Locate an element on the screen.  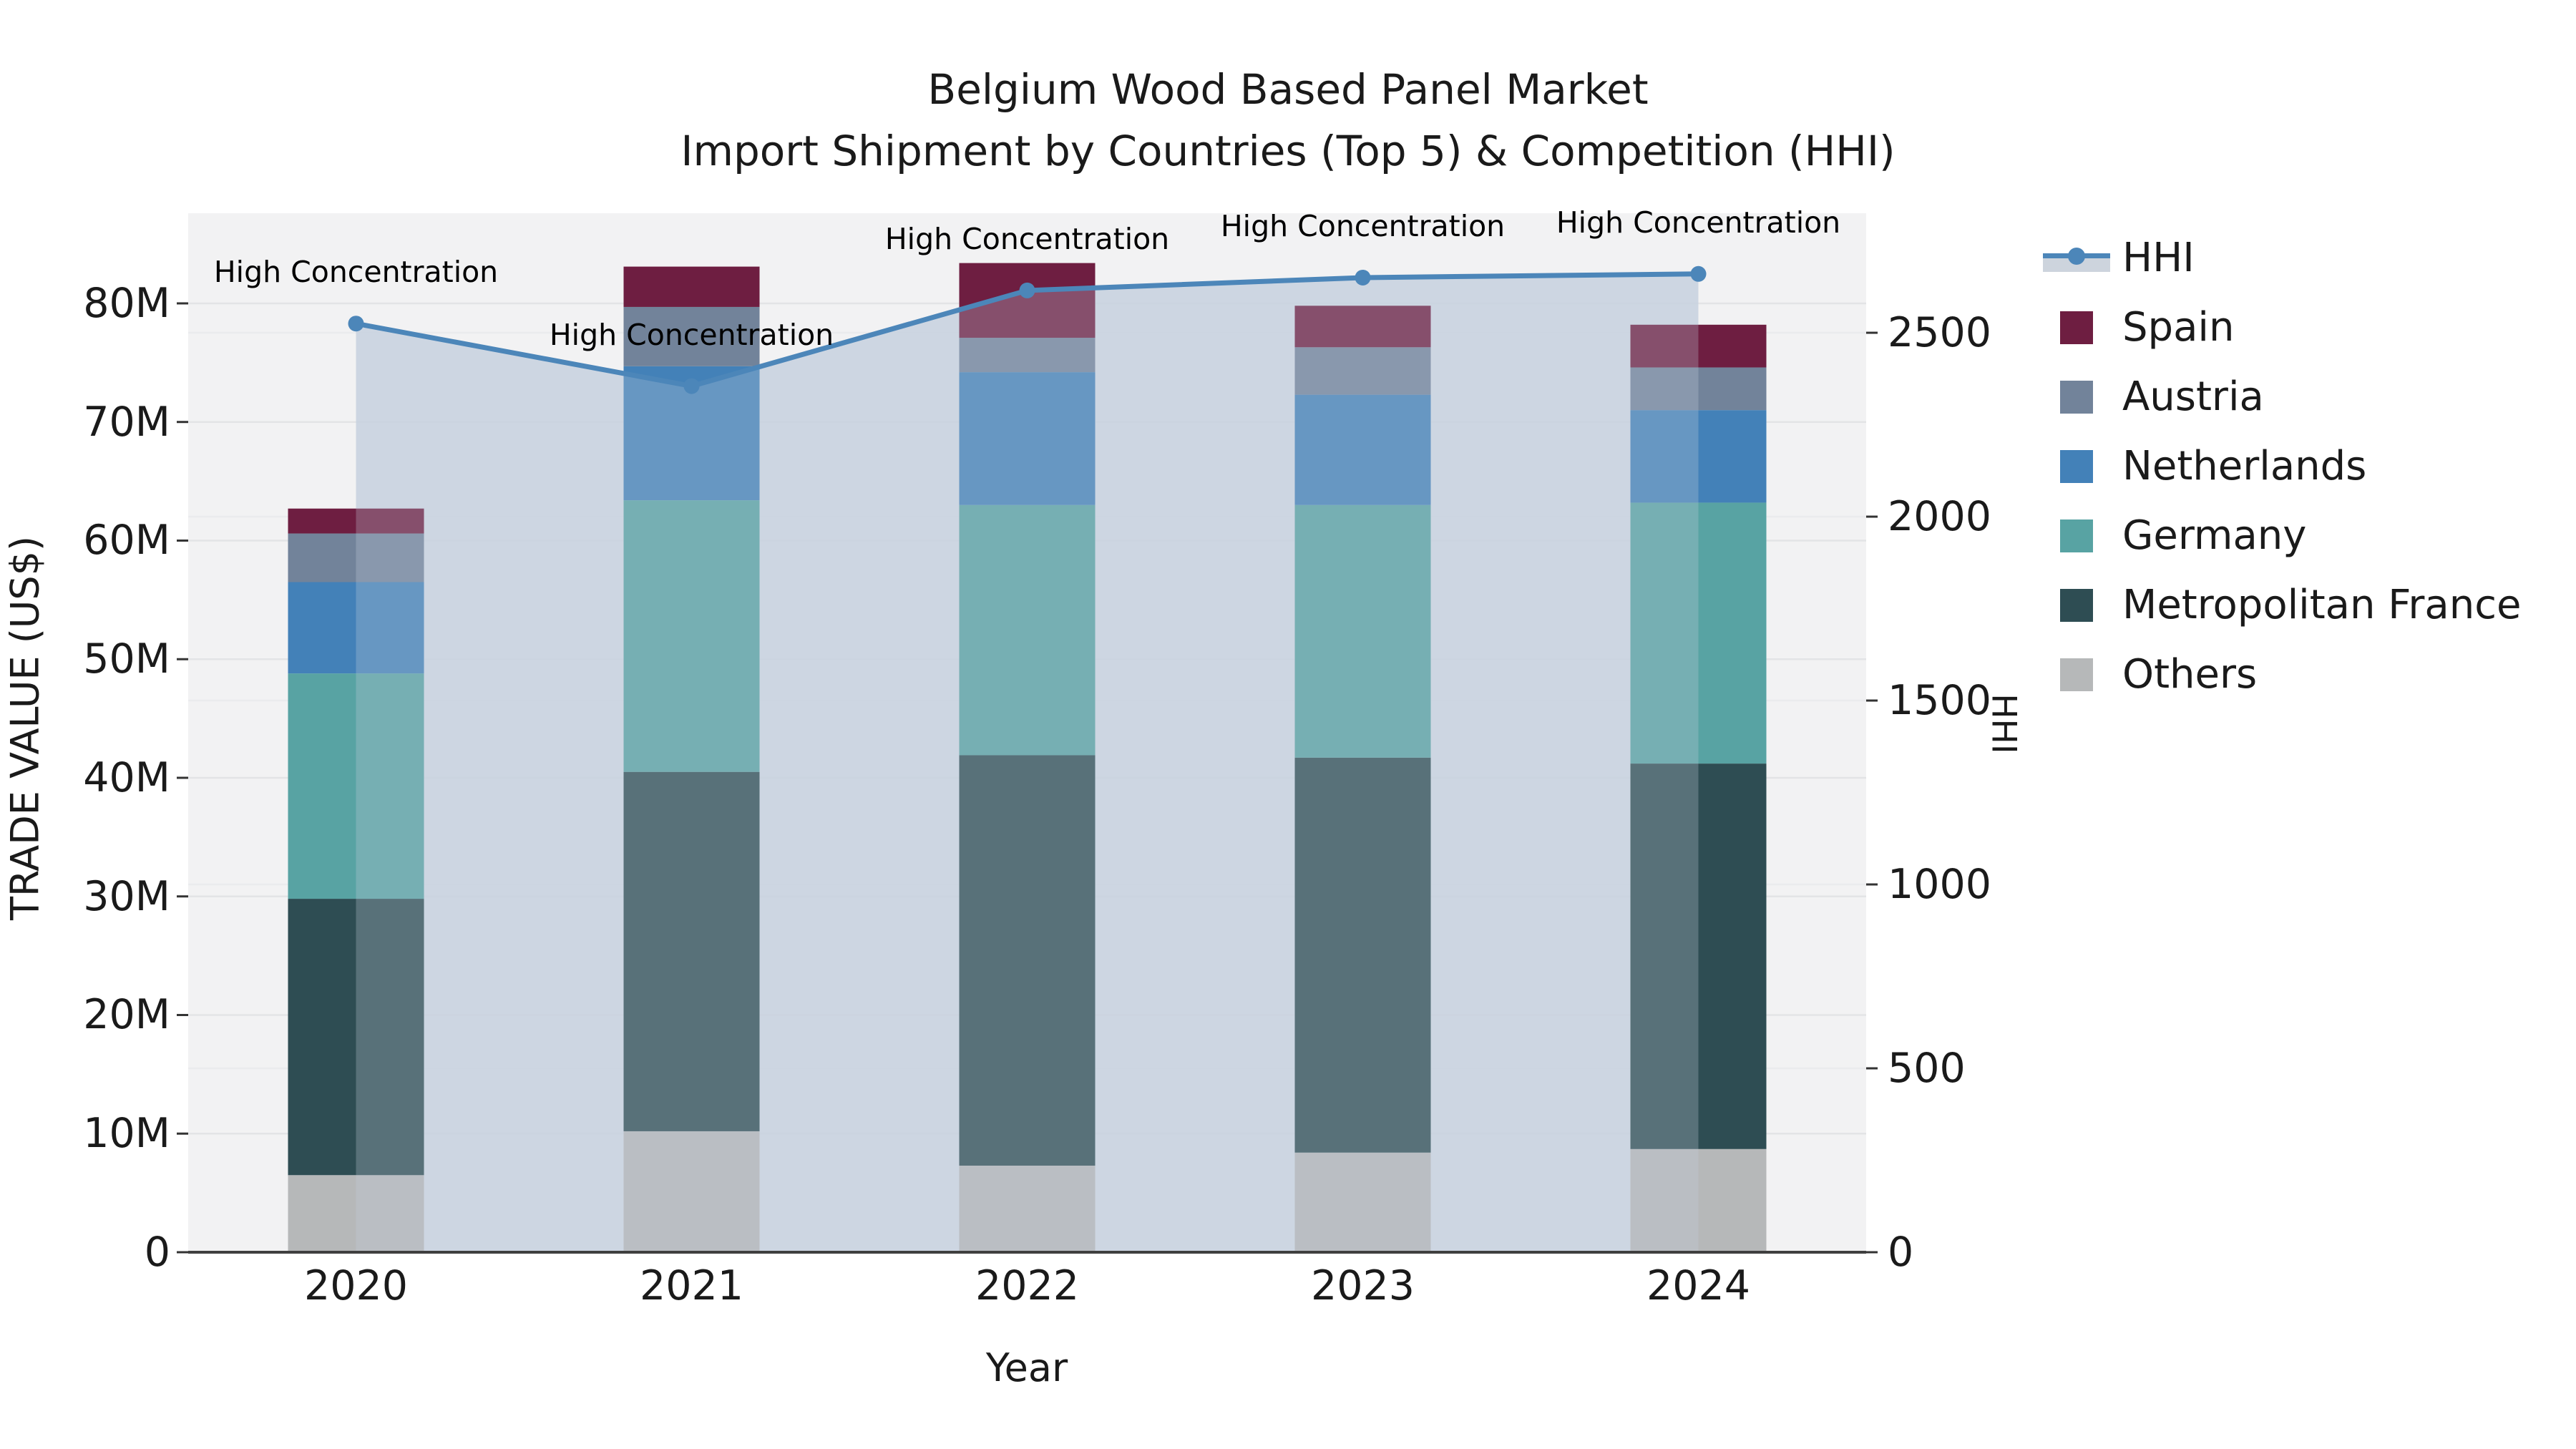
bar-segment-germany-2024 is located at coordinates (1698, 633).